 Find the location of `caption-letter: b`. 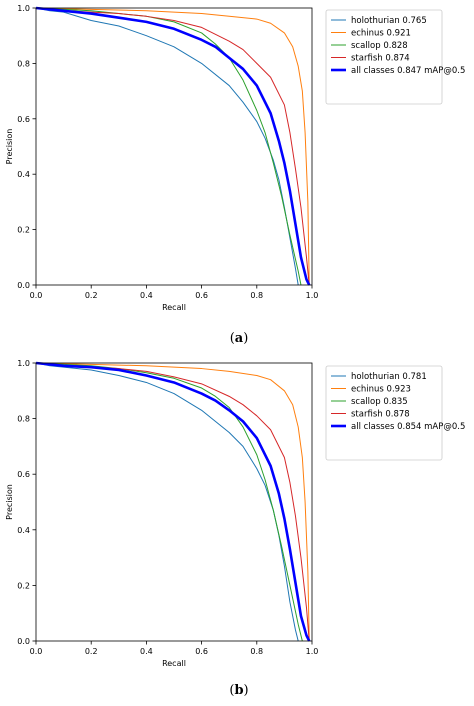

caption-letter: b is located at coordinates (238, 690).